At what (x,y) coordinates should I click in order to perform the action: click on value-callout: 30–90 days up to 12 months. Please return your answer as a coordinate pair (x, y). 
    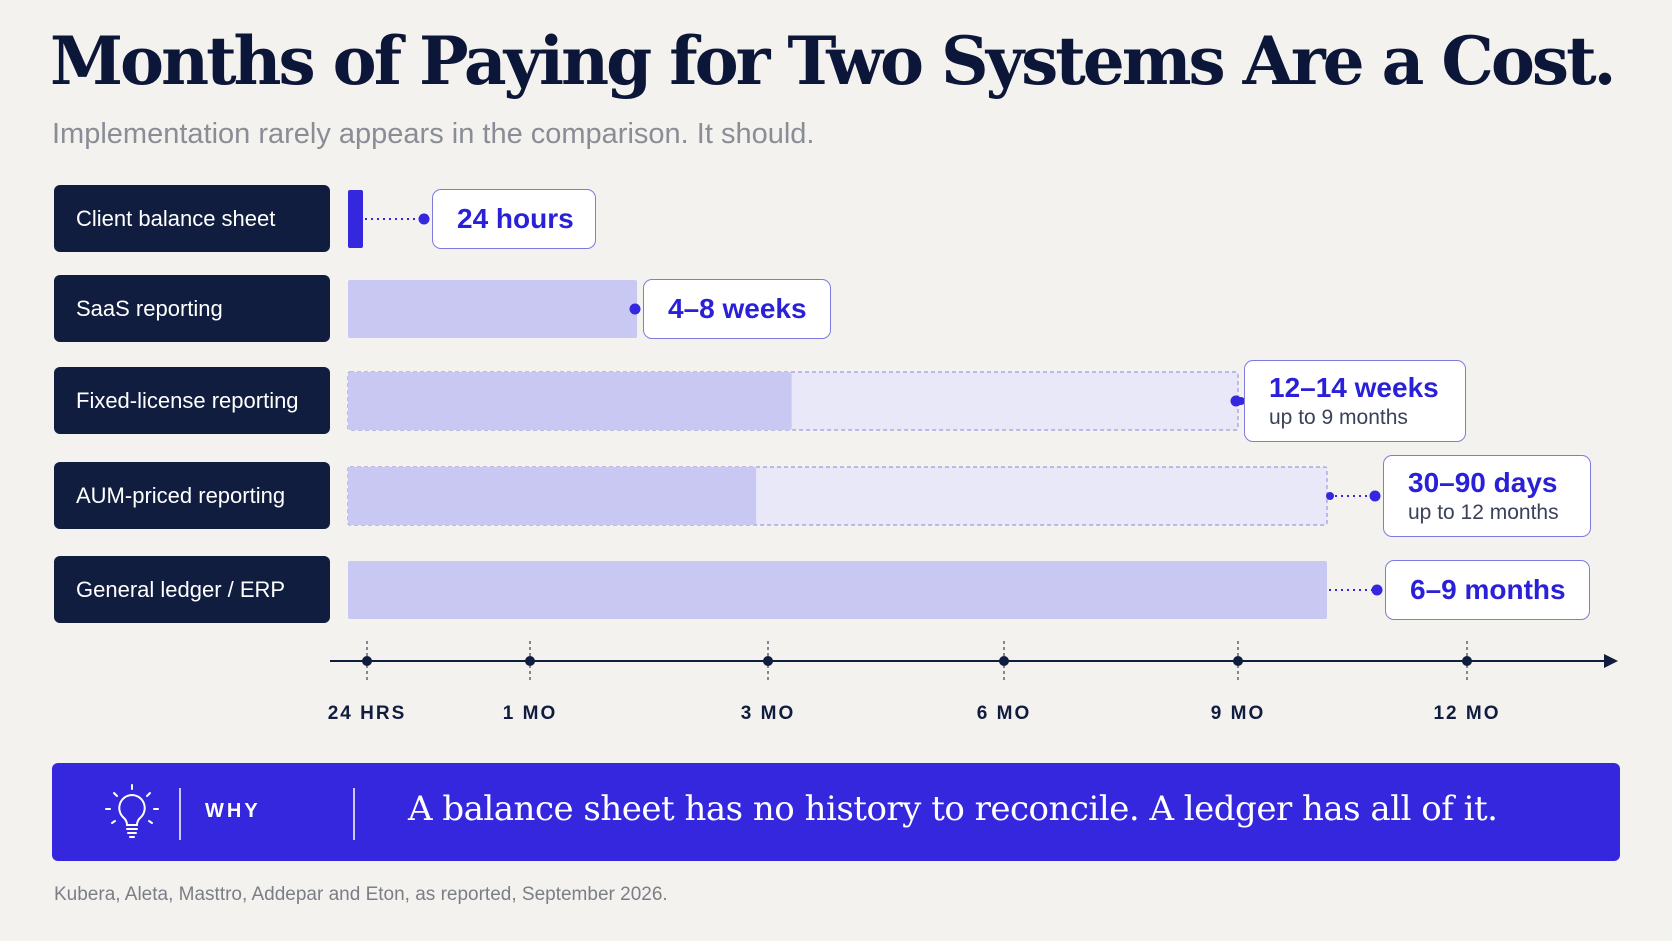
    Looking at the image, I should click on (1487, 496).